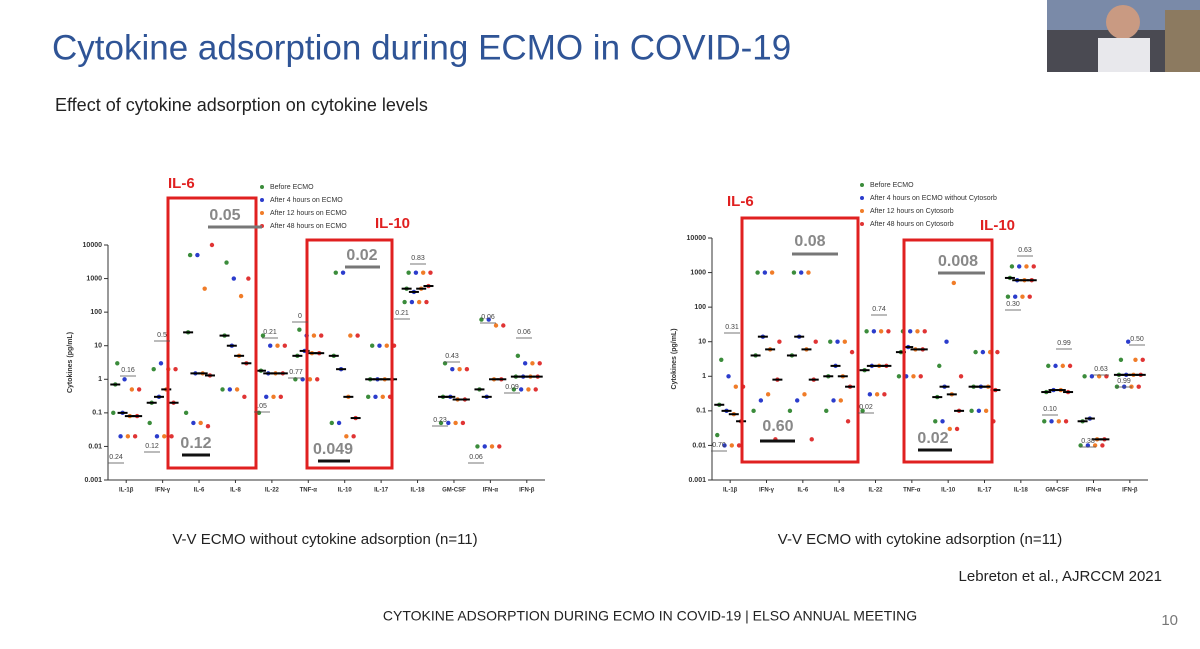 Image resolution: width=1200 pixels, height=649 pixels. I want to click on x-tick-label: IL-8, so click(235, 491).